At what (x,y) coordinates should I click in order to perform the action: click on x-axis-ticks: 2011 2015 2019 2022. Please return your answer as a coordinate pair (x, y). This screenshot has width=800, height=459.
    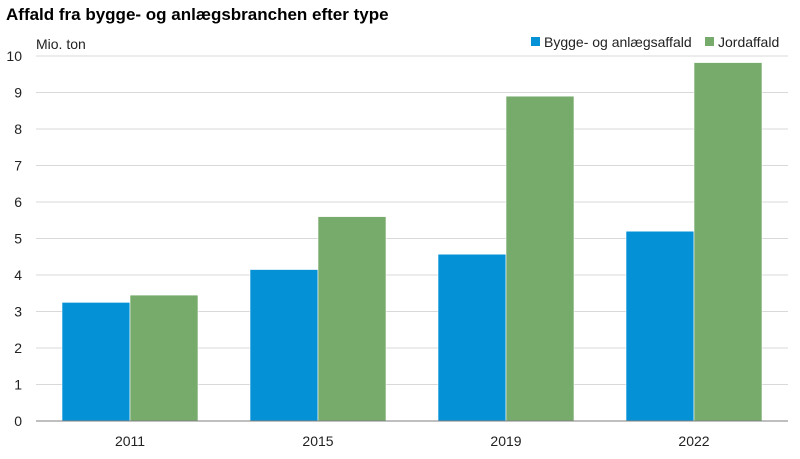
    Looking at the image, I should click on (412, 441).